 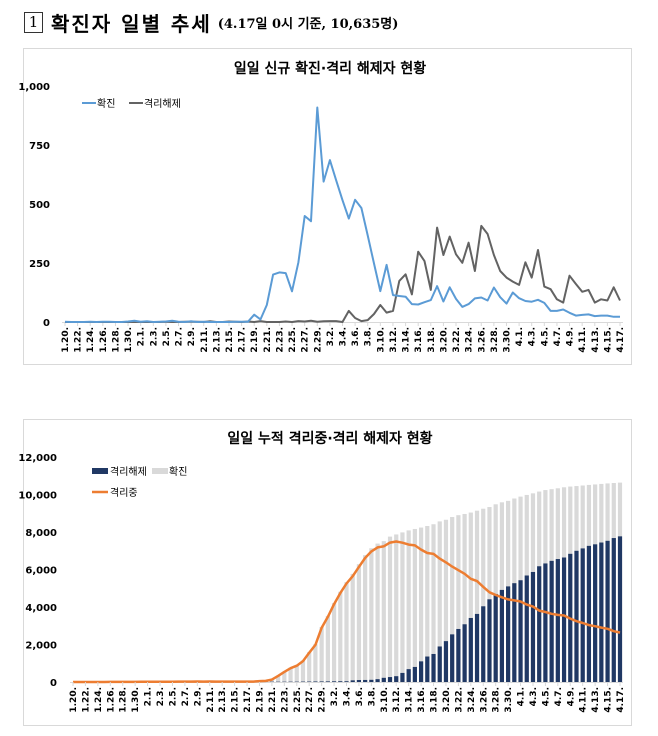 What do you see at coordinates (609, 700) in the screenshot?
I see `x-tick-label: 4.15.` at bounding box center [609, 700].